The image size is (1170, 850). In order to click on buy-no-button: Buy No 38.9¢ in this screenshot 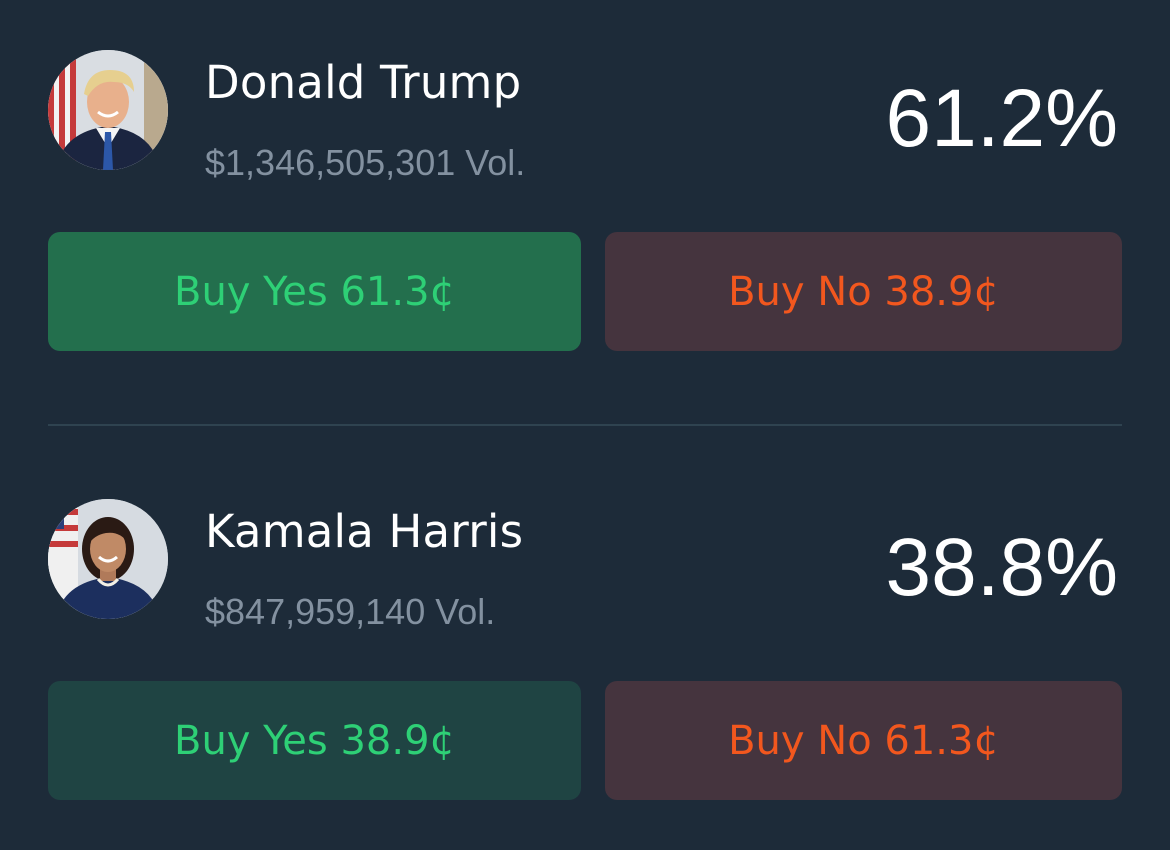, I will do `click(863, 291)`.